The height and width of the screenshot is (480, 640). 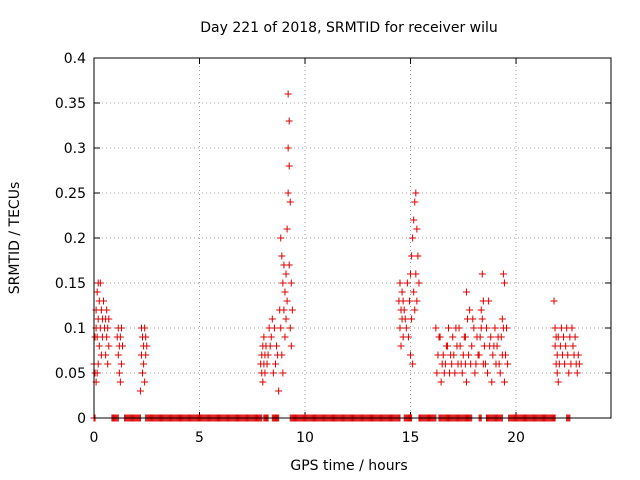 I want to click on y-tick-label: 0.2, so click(x=75, y=239).